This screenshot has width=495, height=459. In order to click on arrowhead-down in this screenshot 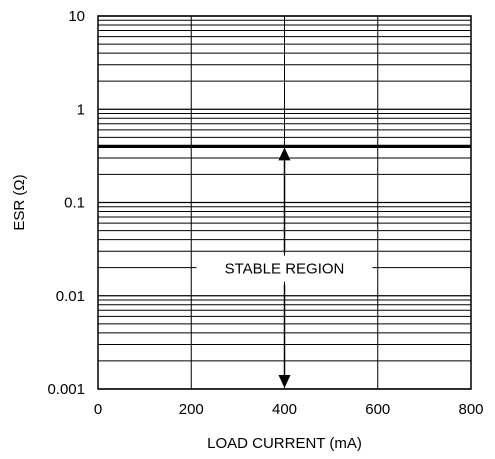, I will do `click(284, 381)`.